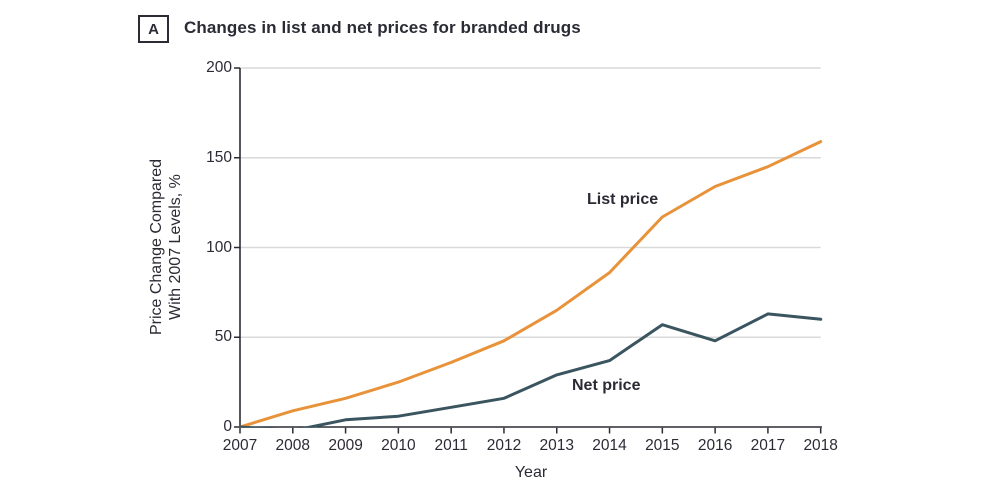 This screenshot has height=496, width=995. I want to click on y-tick-label-0: 0, so click(227, 426).